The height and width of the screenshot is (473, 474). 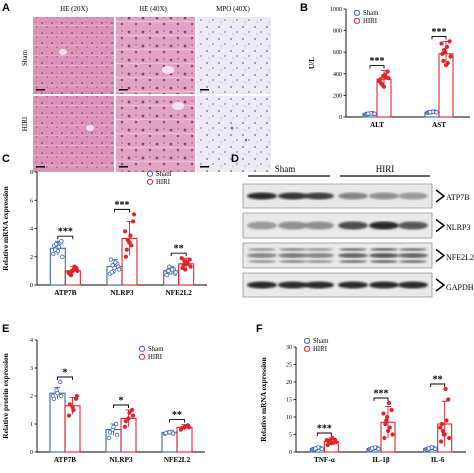 What do you see at coordinates (458, 197) in the screenshot?
I see `band-label-atp7b: ATP7B` at bounding box center [458, 197].